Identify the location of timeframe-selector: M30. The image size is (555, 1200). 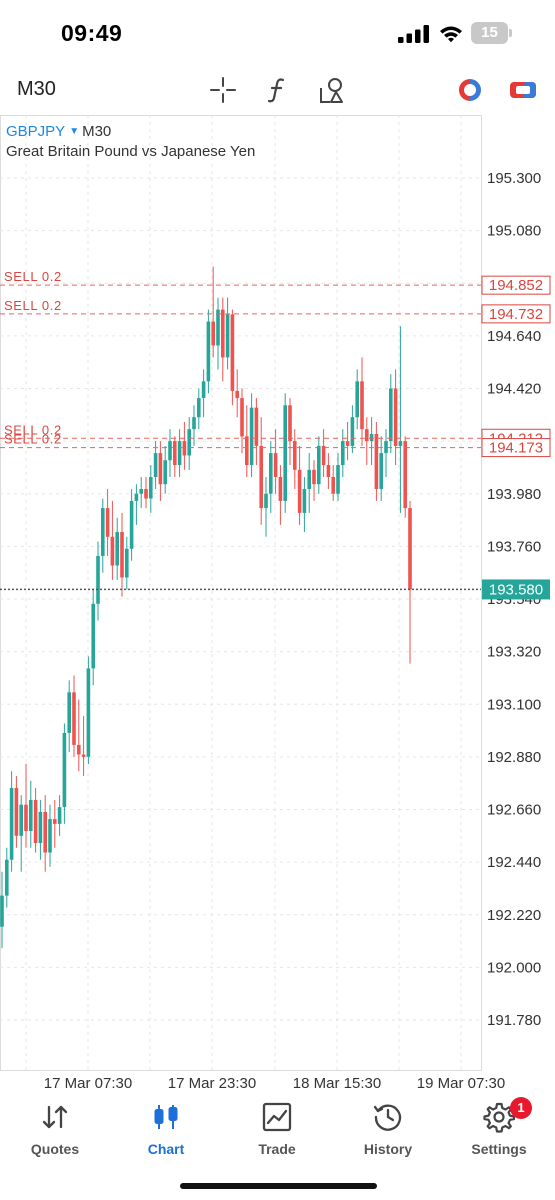
(36, 89).